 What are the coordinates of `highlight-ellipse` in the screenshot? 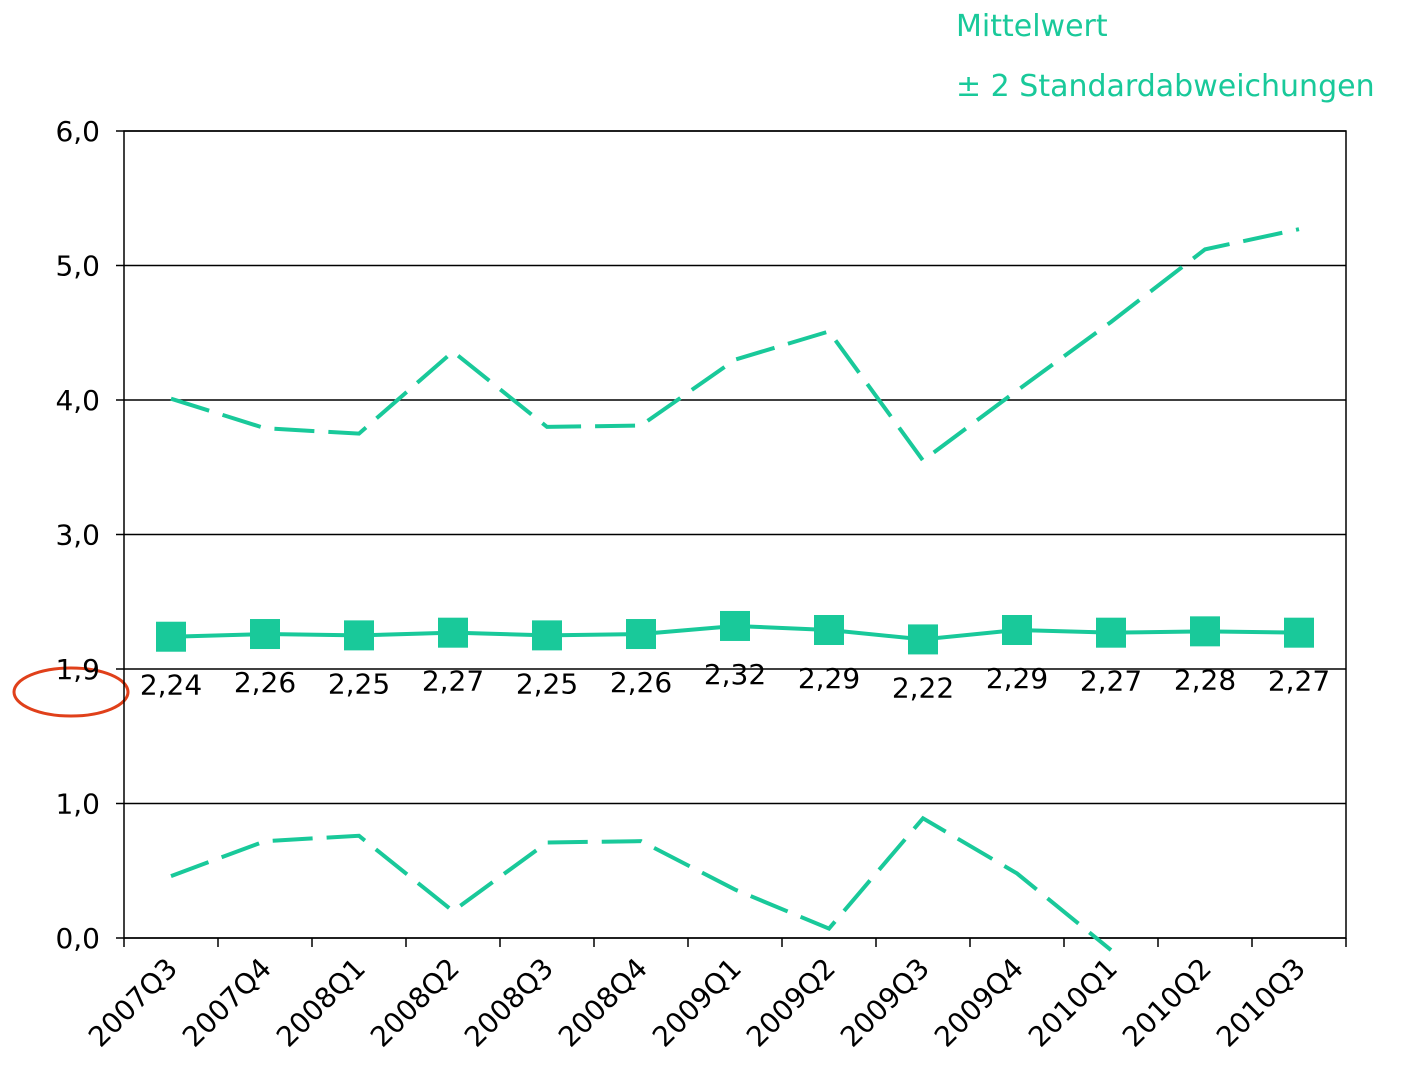 It's located at (71, 692).